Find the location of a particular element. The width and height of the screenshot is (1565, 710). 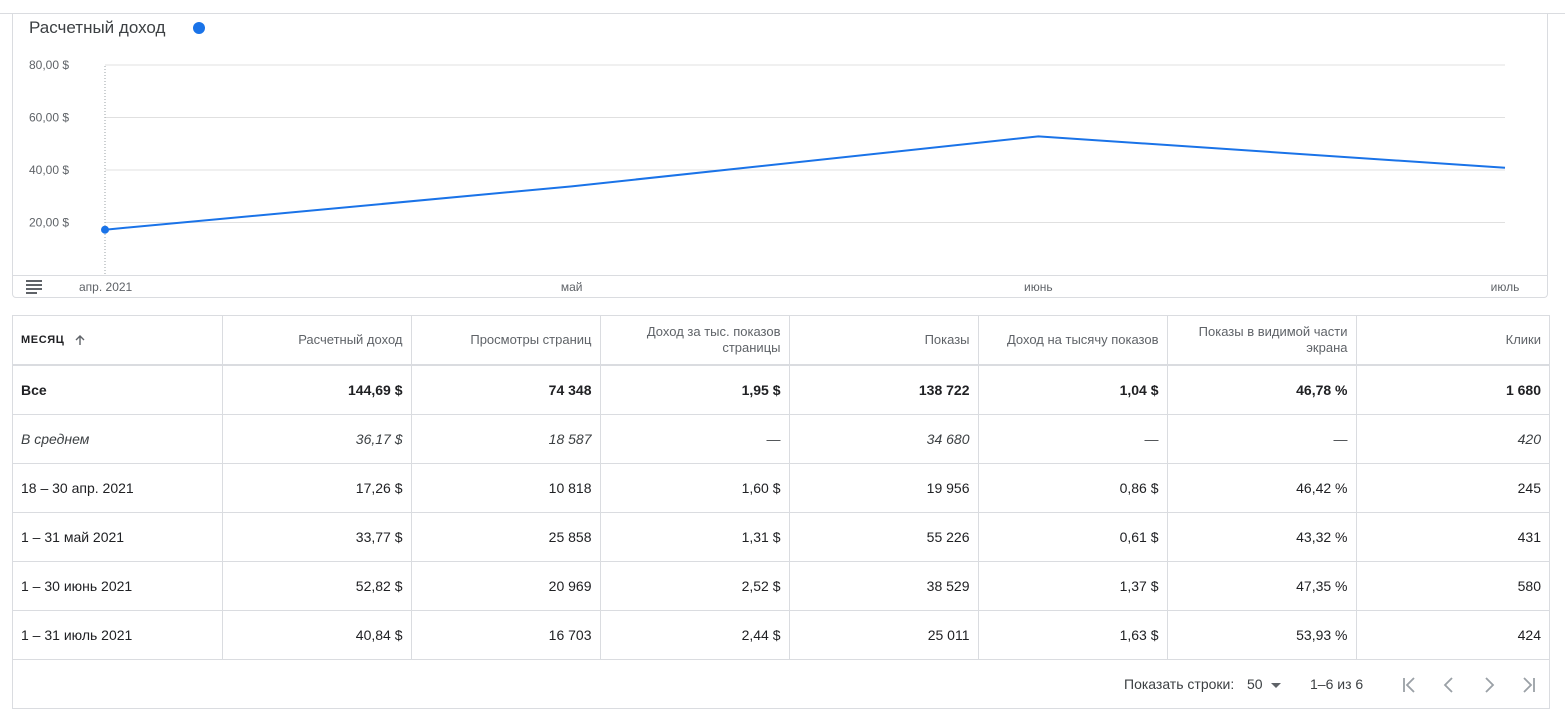

table-cell: 38 529 is located at coordinates (884, 586).